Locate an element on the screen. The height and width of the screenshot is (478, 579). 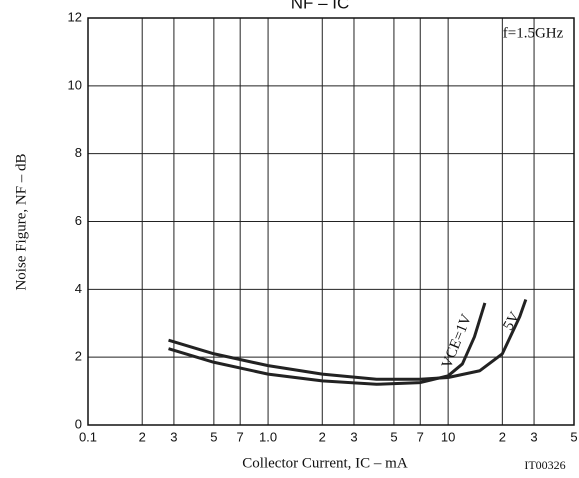
y-tick-label: 4 is located at coordinates (78, 288).